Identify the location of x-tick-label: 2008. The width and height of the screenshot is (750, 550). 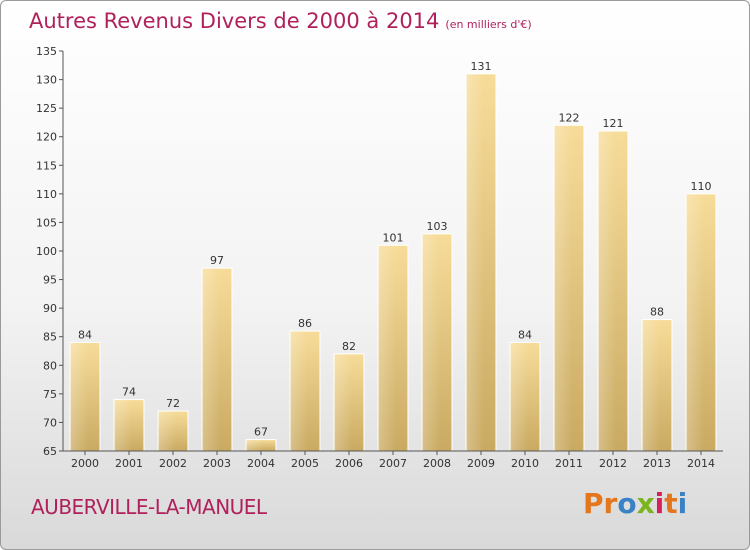
(437, 463).